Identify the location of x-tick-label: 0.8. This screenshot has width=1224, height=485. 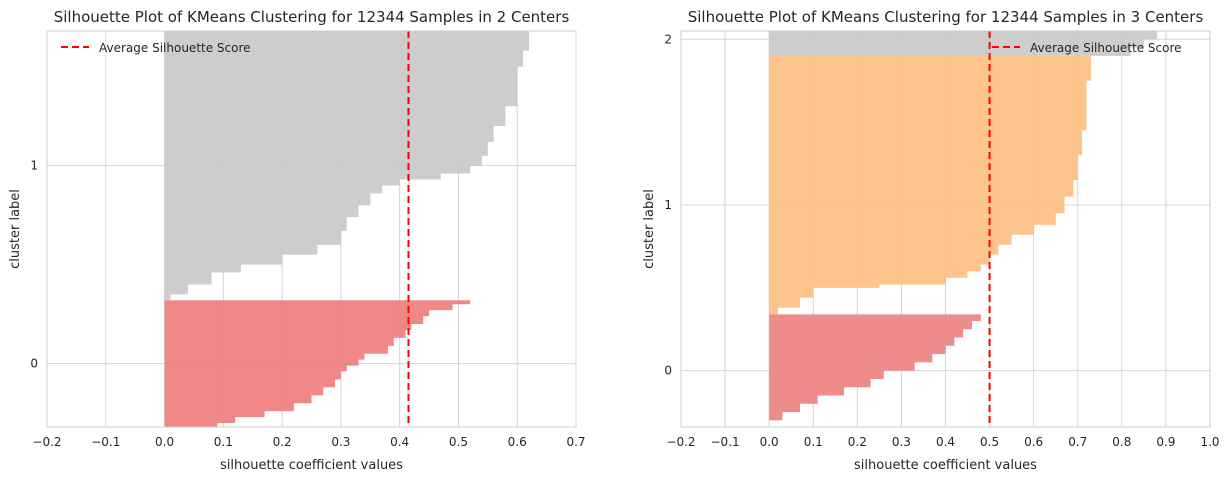
(1121, 442).